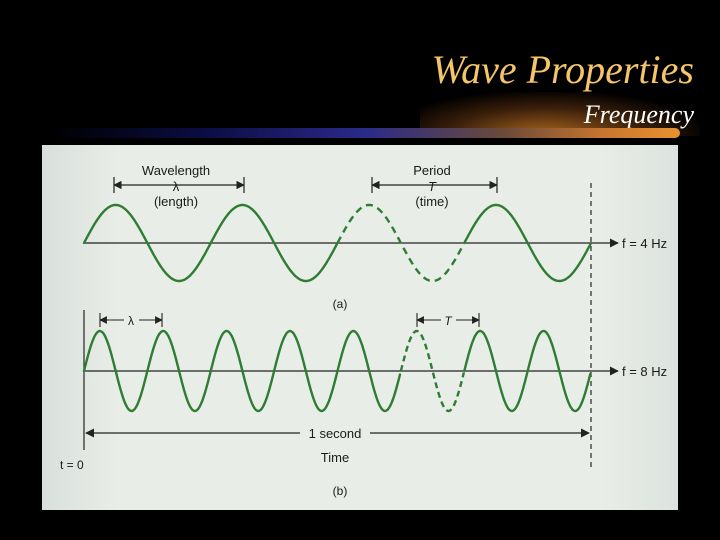 This screenshot has width=720, height=540. Describe the element at coordinates (644, 371) in the screenshot. I see `panel-b-frequency-label: f = 8 Hz` at that location.